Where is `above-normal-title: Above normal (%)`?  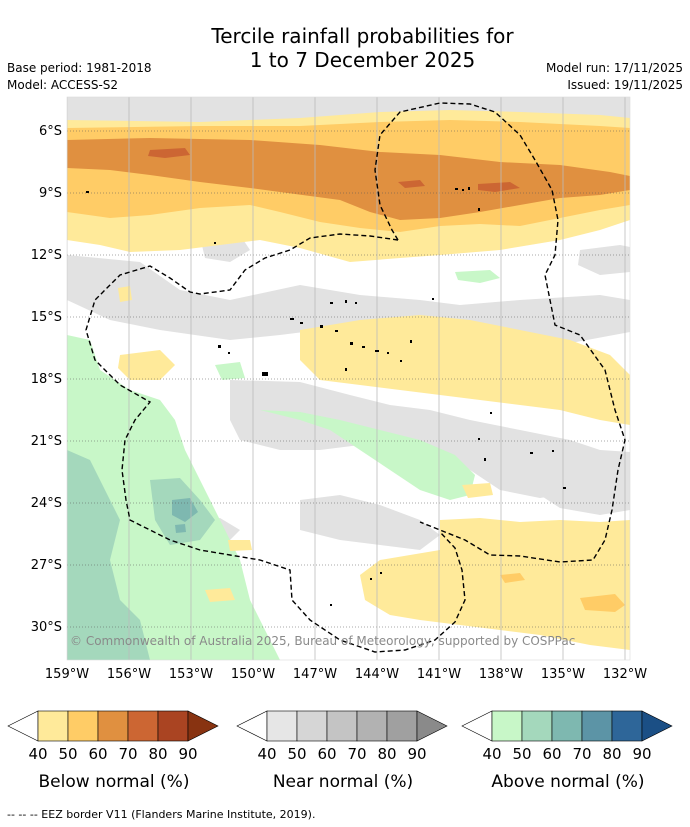
above-normal-title: Above normal (%) is located at coordinates (568, 782).